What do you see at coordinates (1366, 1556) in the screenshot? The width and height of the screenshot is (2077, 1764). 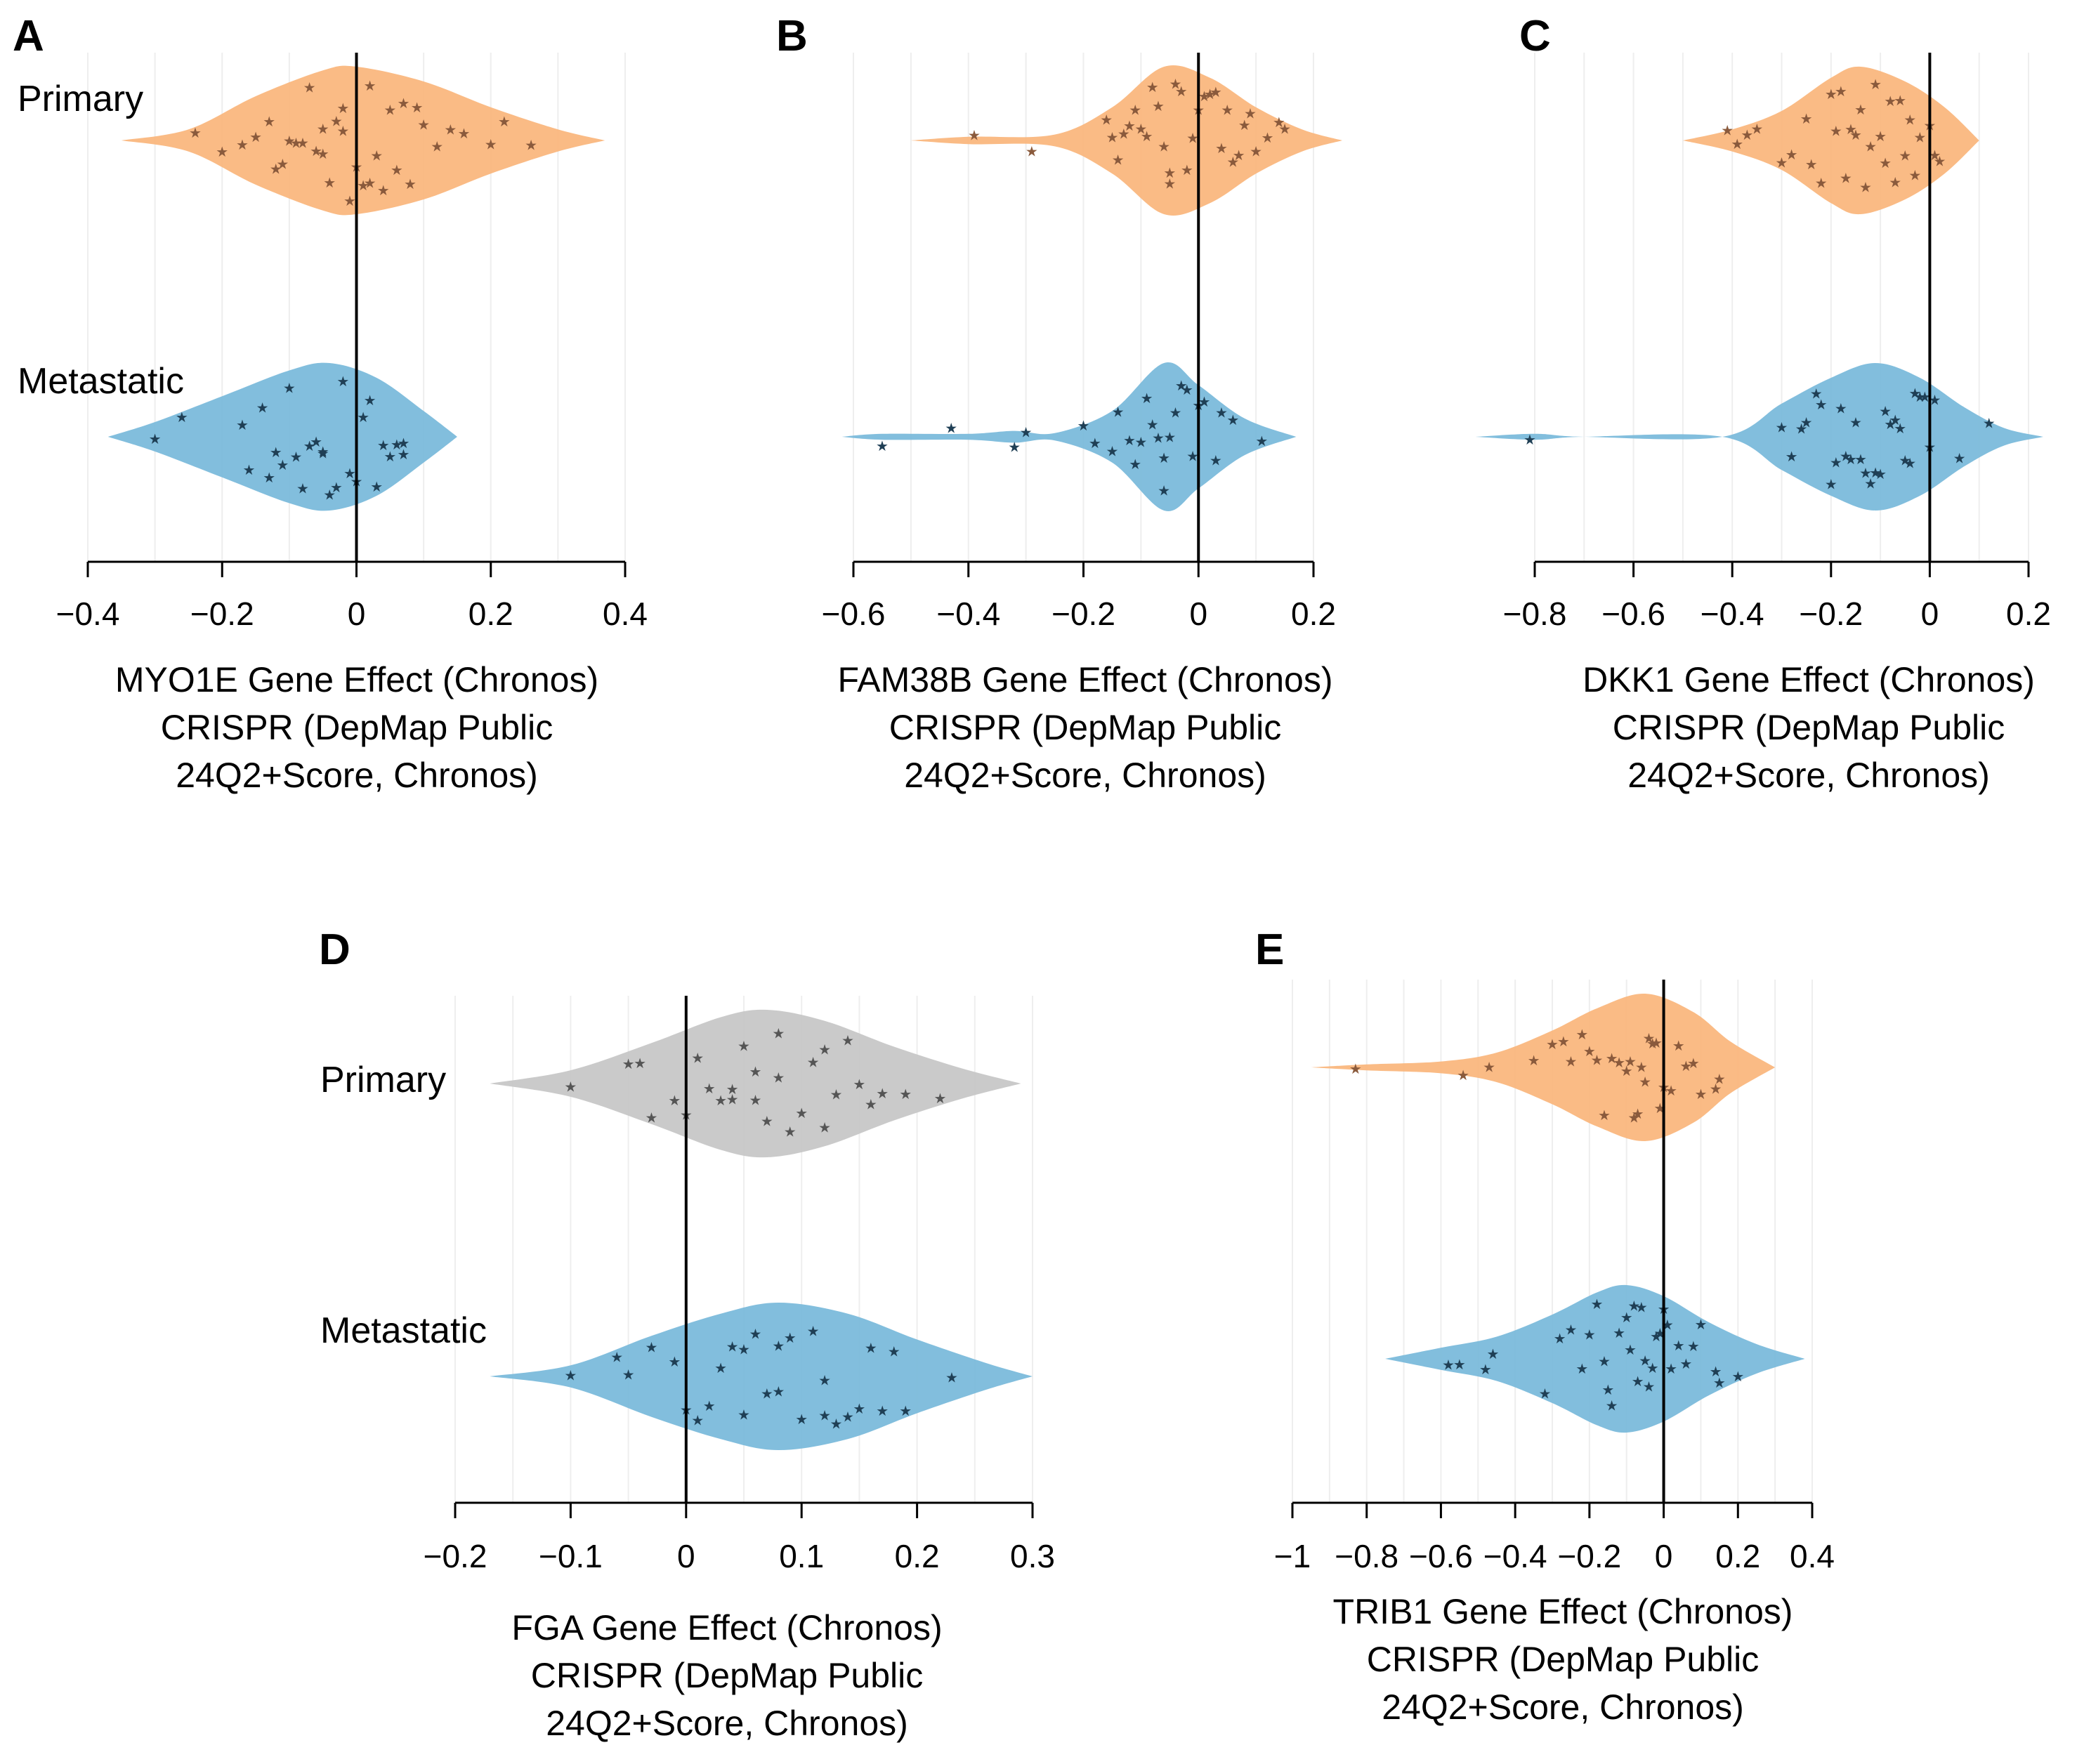 I see `x-tick-label: −0.8` at bounding box center [1366, 1556].